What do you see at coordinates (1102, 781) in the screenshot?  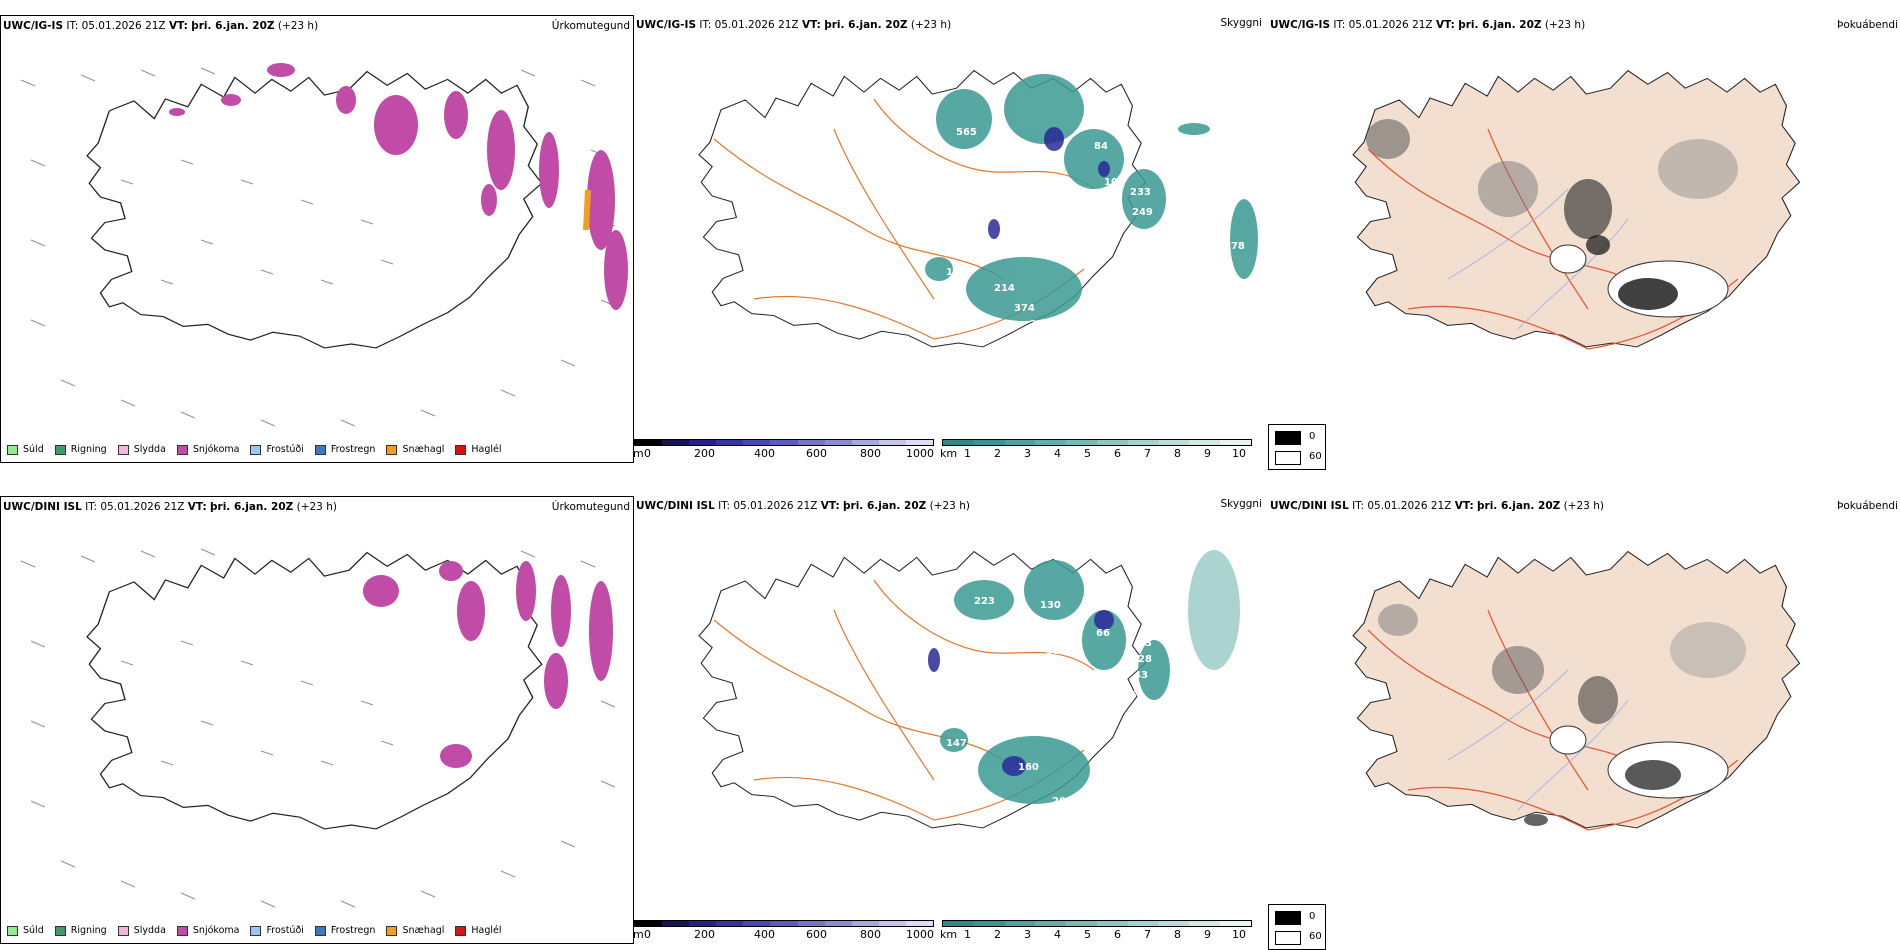 I see `svg-text: 245` at bounding box center [1102, 781].